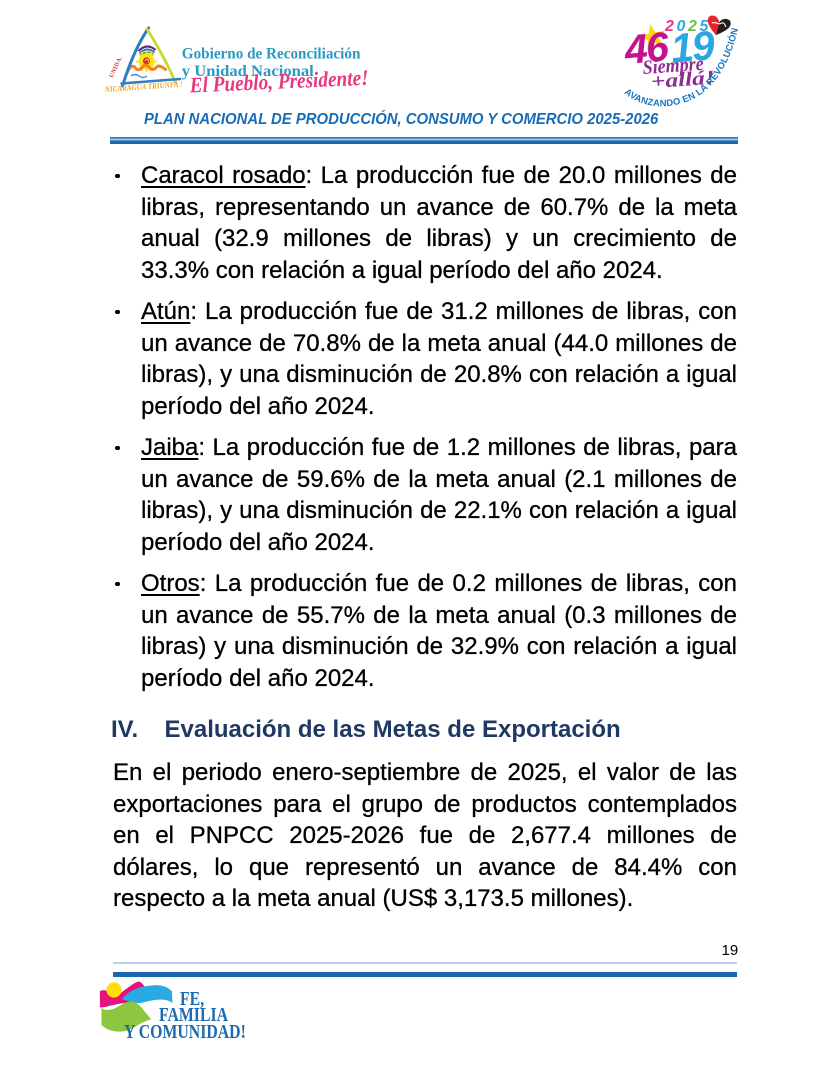 Image resolution: width=825 pixels, height=1068 pixels. What do you see at coordinates (693, 47) in the screenshot?
I see `svg-text: 19` at bounding box center [693, 47].